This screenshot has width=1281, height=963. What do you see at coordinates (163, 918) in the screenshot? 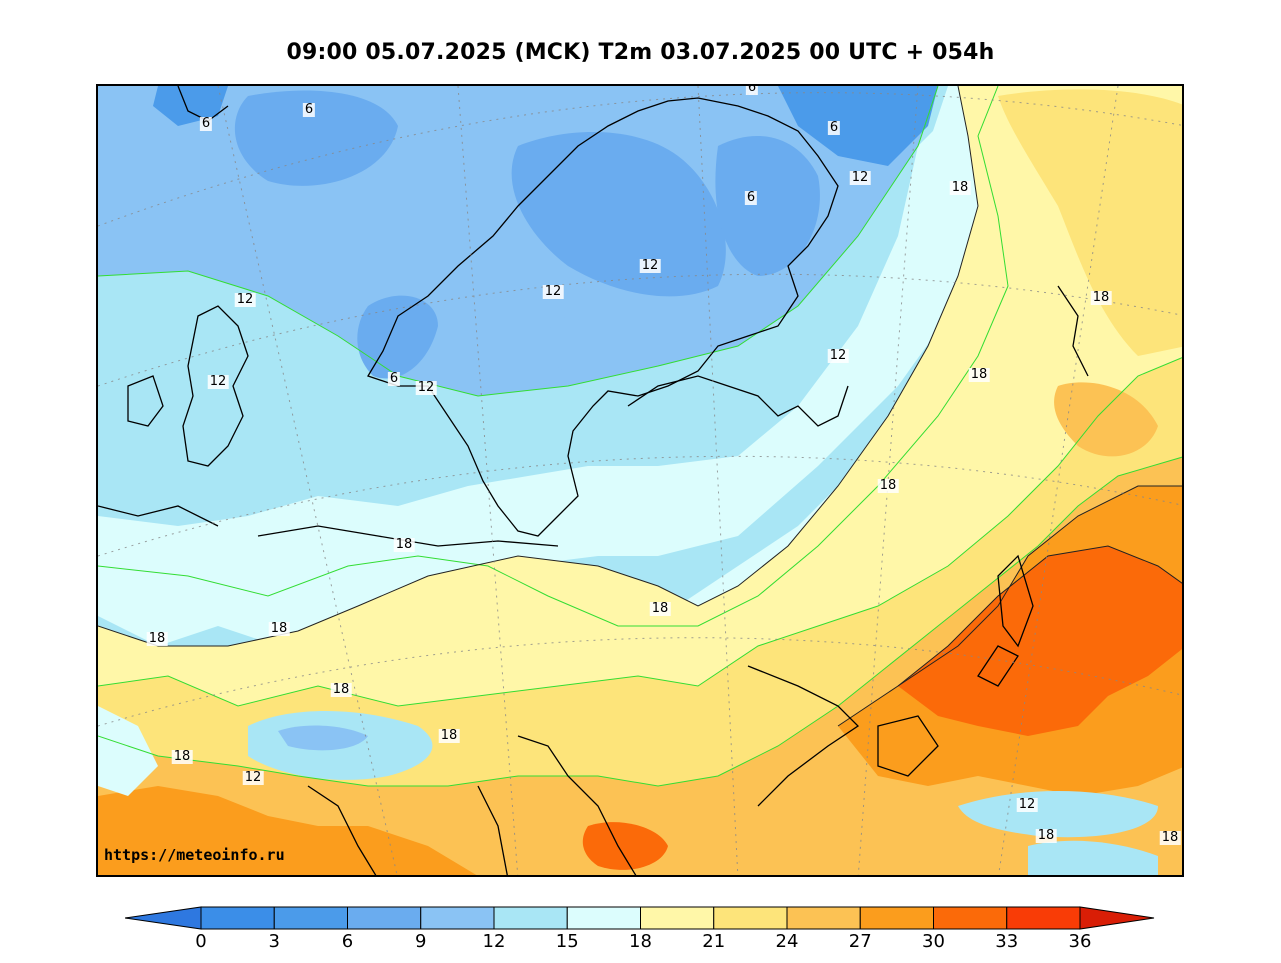
I see `colorbar-under-arrow` at bounding box center [163, 918].